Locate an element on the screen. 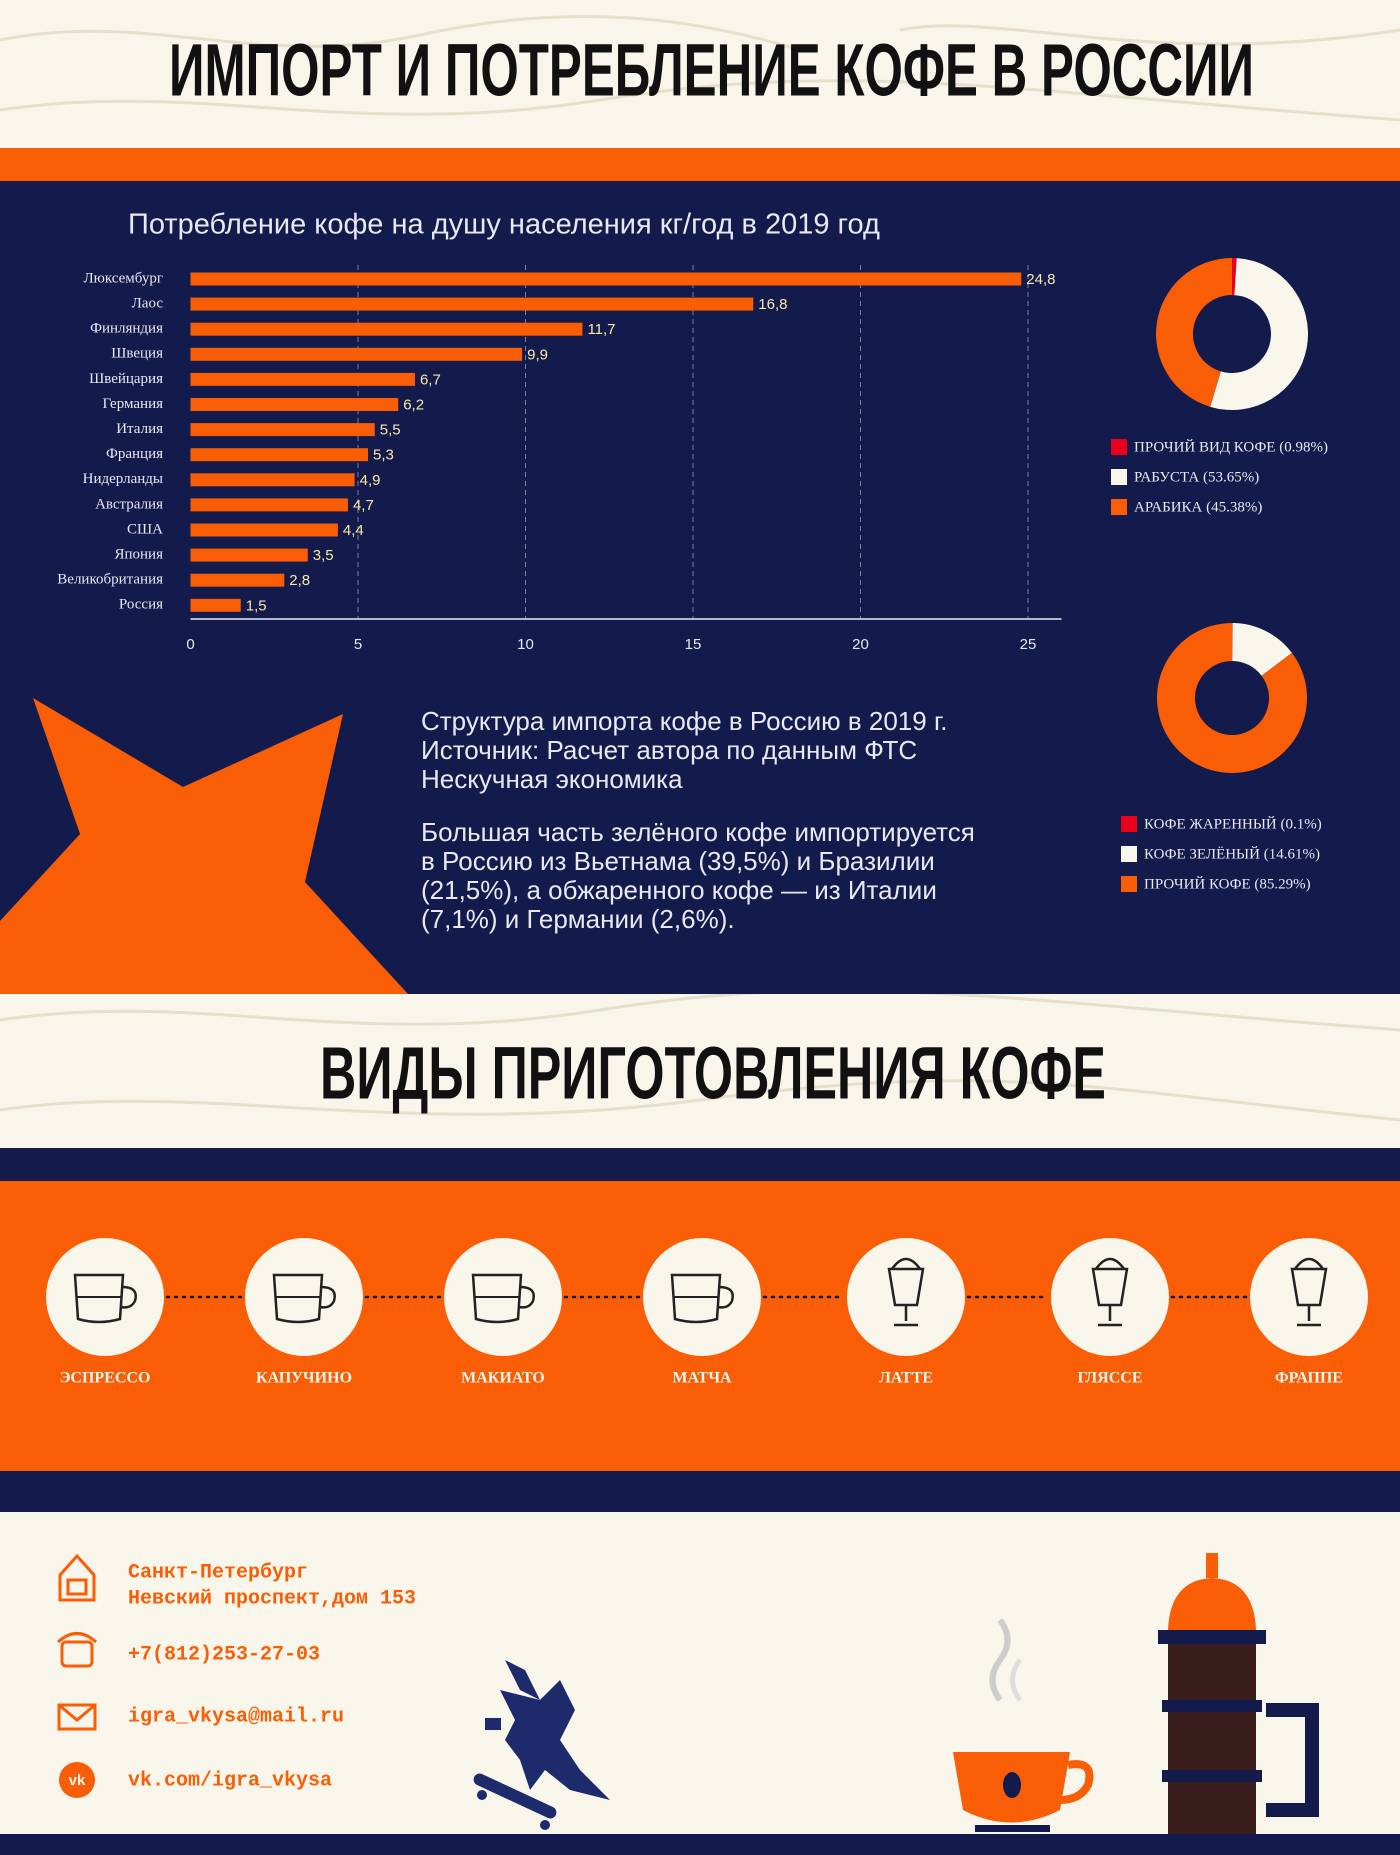 This screenshot has height=1855, width=1400. y-tick-label: Лаос is located at coordinates (148, 304).